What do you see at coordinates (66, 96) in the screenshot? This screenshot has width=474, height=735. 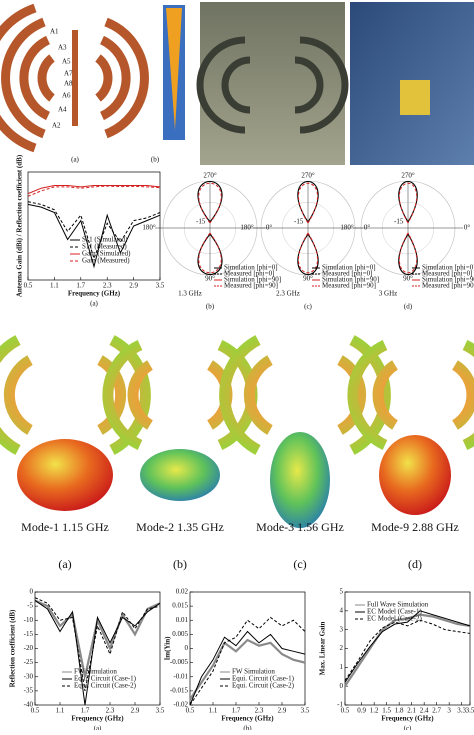 I see `port-label: A6` at bounding box center [66, 96].